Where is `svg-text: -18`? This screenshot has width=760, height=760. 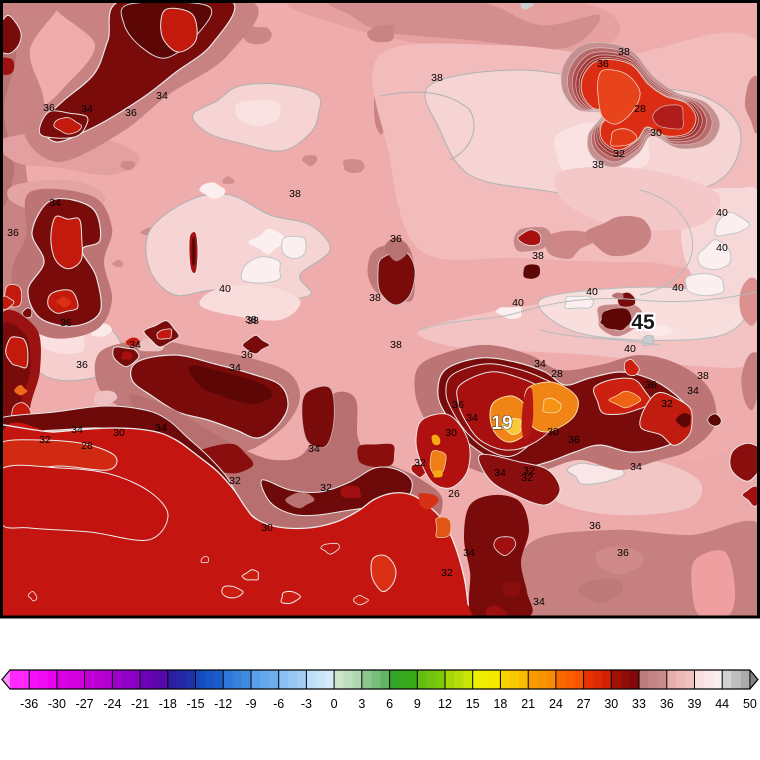
svg-text: -18 is located at coordinates (168, 704).